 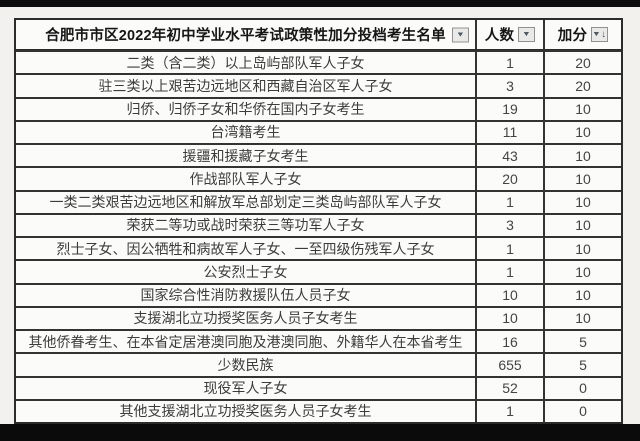 I want to click on table-row: 二类（含二类）以上岛屿部队军人子女 1 20, so click(x=318, y=62).